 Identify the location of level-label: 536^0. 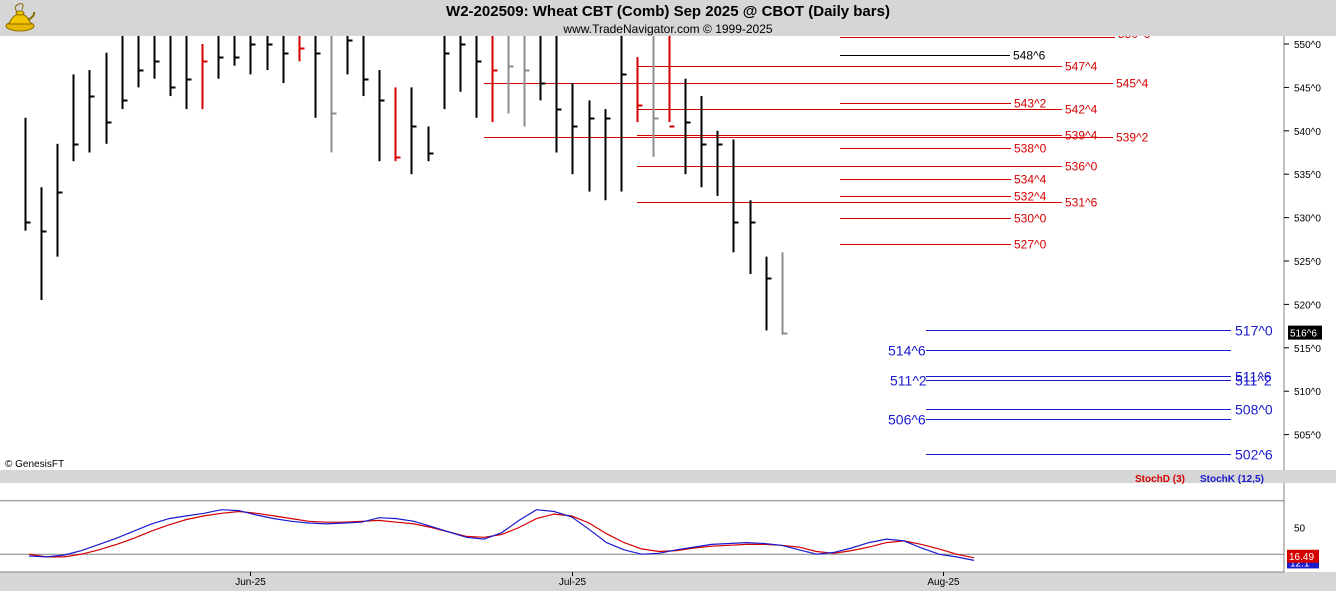
(1081, 167).